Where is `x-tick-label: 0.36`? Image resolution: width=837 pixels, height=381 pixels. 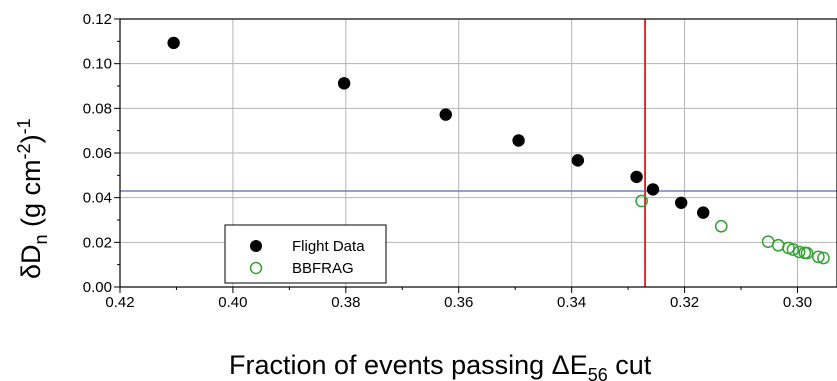
x-tick-label: 0.36 is located at coordinates (458, 302).